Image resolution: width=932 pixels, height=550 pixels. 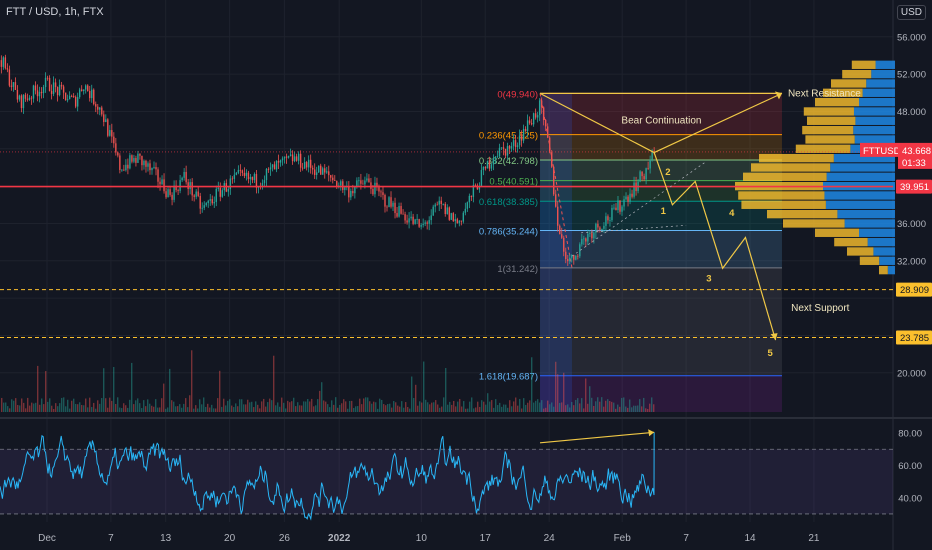 What do you see at coordinates (597, 437) in the screenshot?
I see `rsi-divergence-line` at bounding box center [597, 437].